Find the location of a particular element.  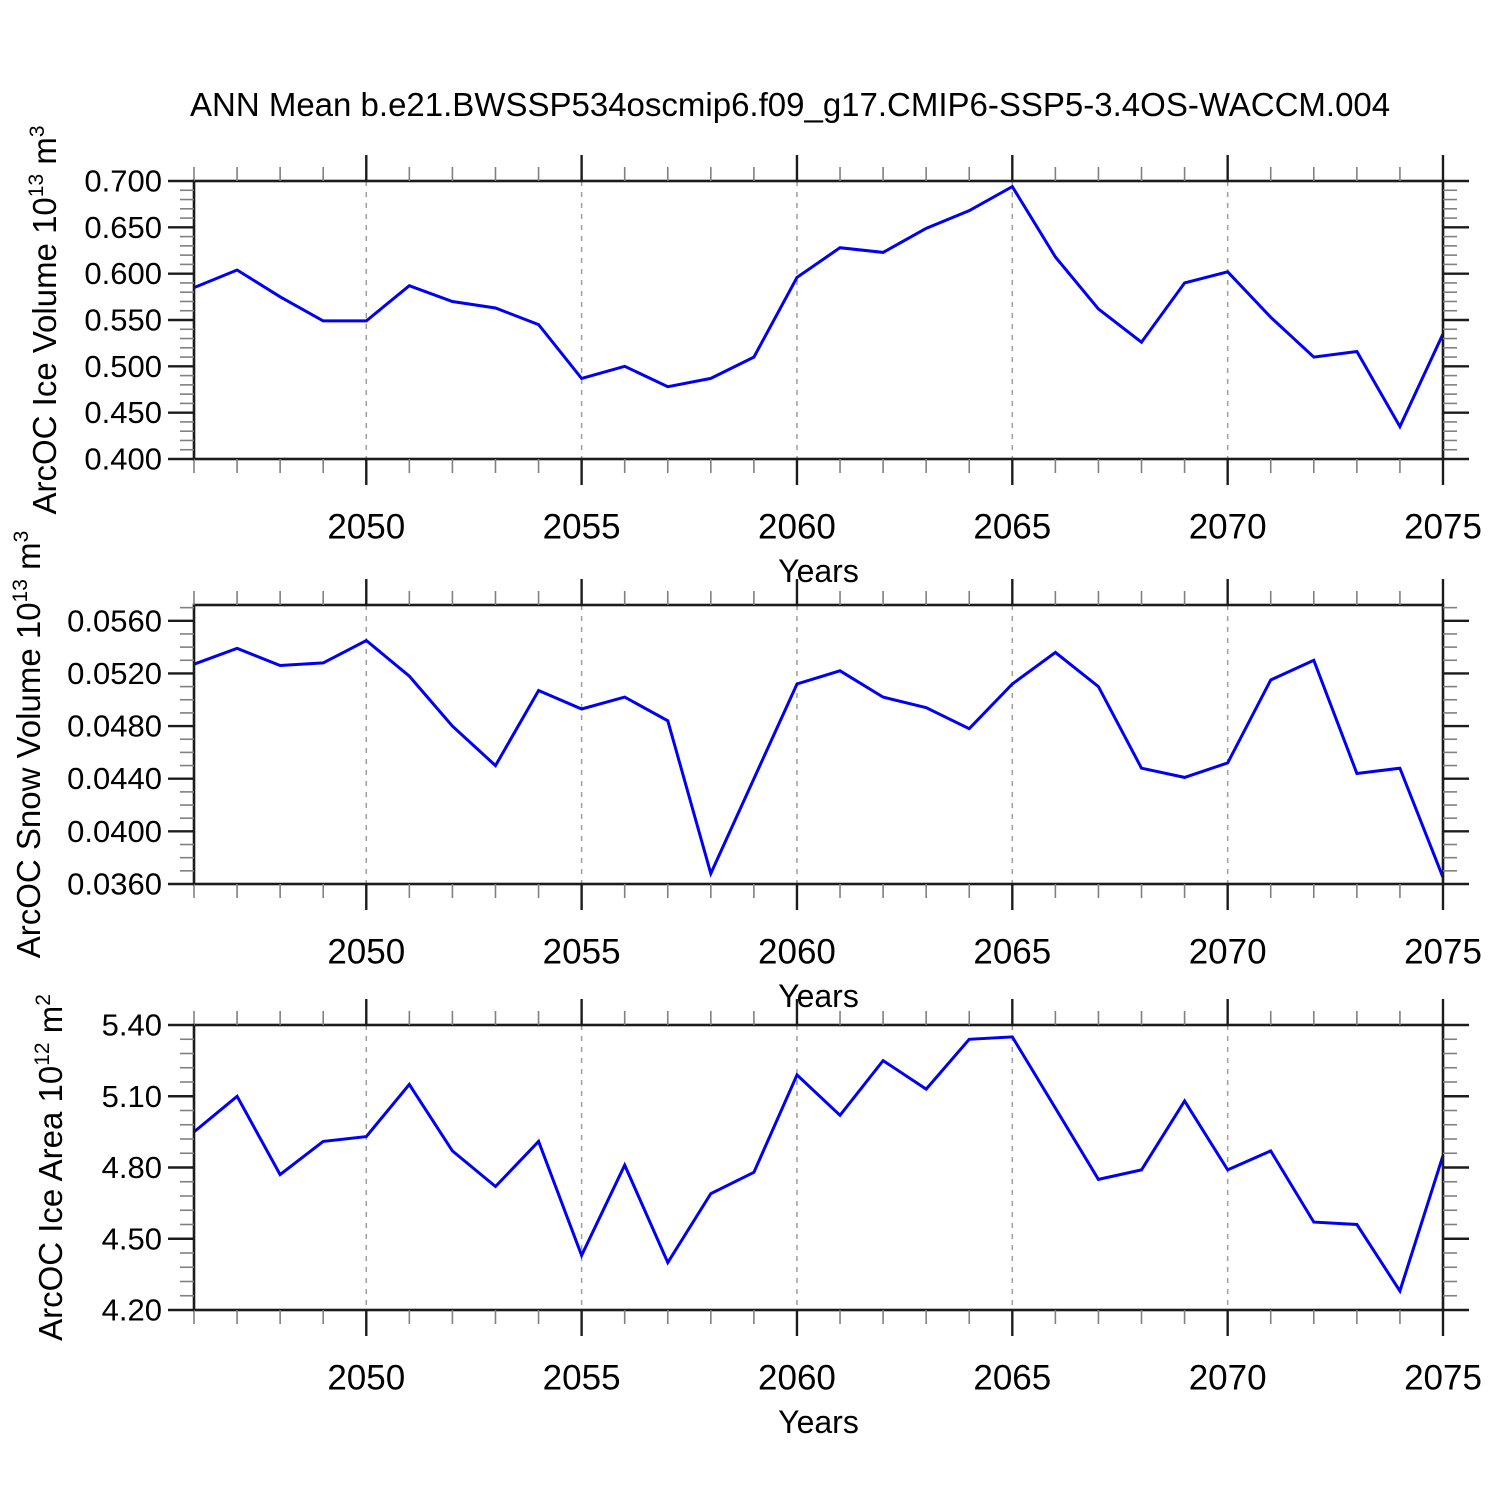

series-line-snow-volume is located at coordinates (819, 758).